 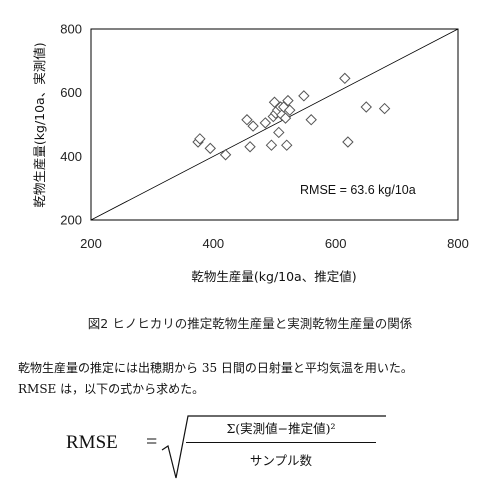 What do you see at coordinates (273, 447) in the screenshot?
I see `sqrt-symbol` at bounding box center [273, 447].